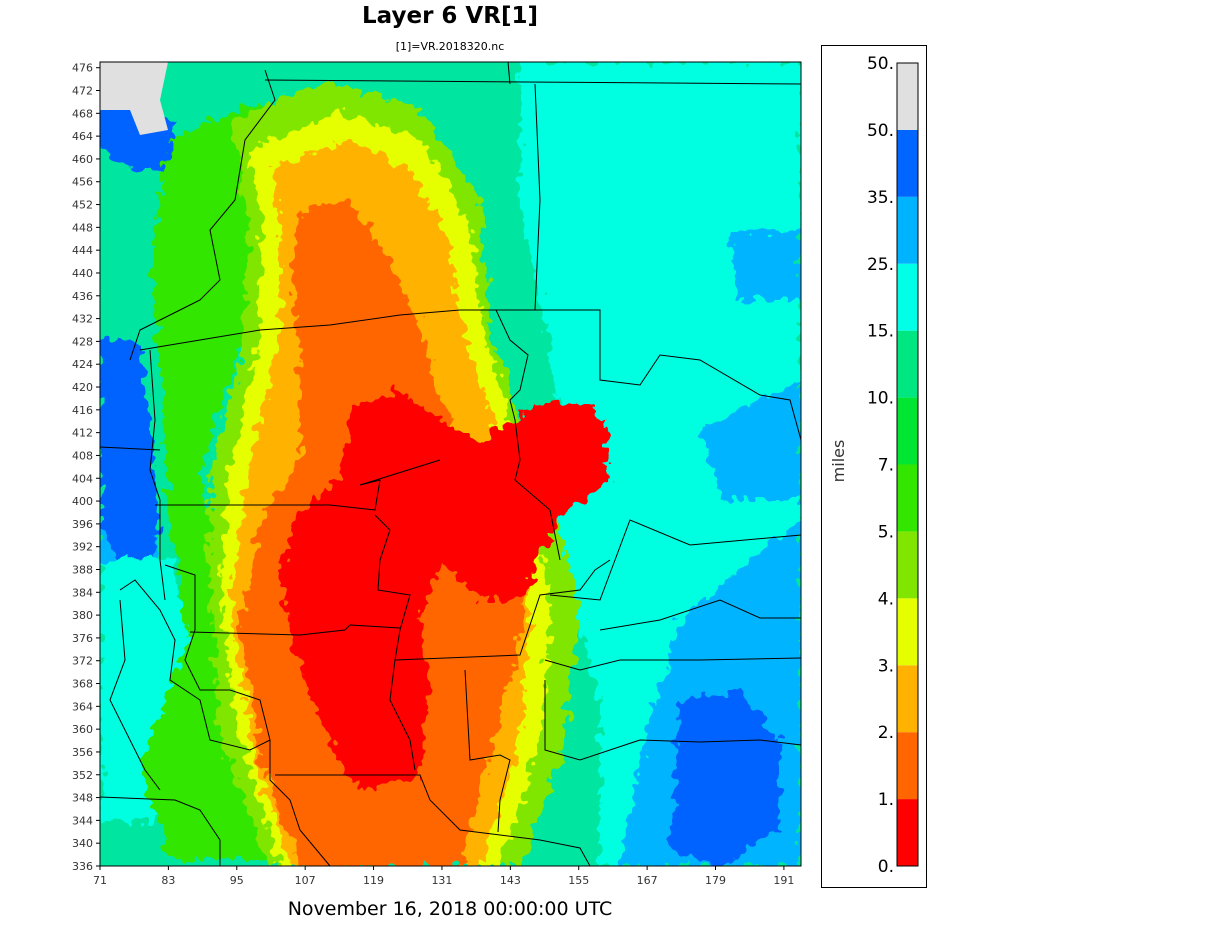 Image resolution: width=1217 pixels, height=948 pixels. Describe the element at coordinates (305, 880) in the screenshot. I see `x-tick-label: 107` at that location.